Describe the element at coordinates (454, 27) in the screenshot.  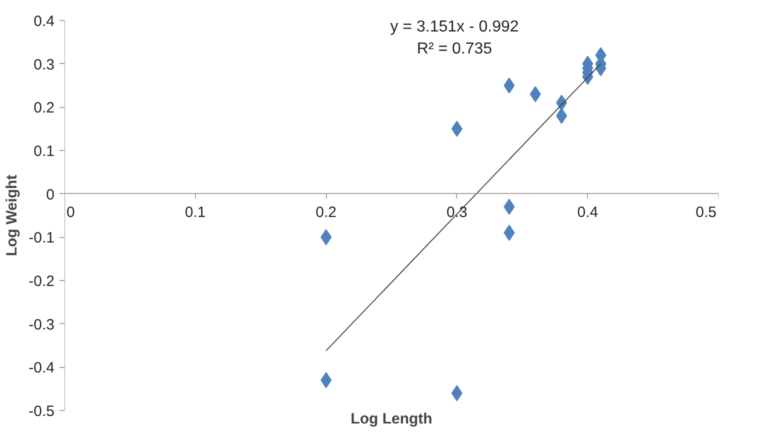
I see `annotation: y = 3.151x - 0.992` at that location.